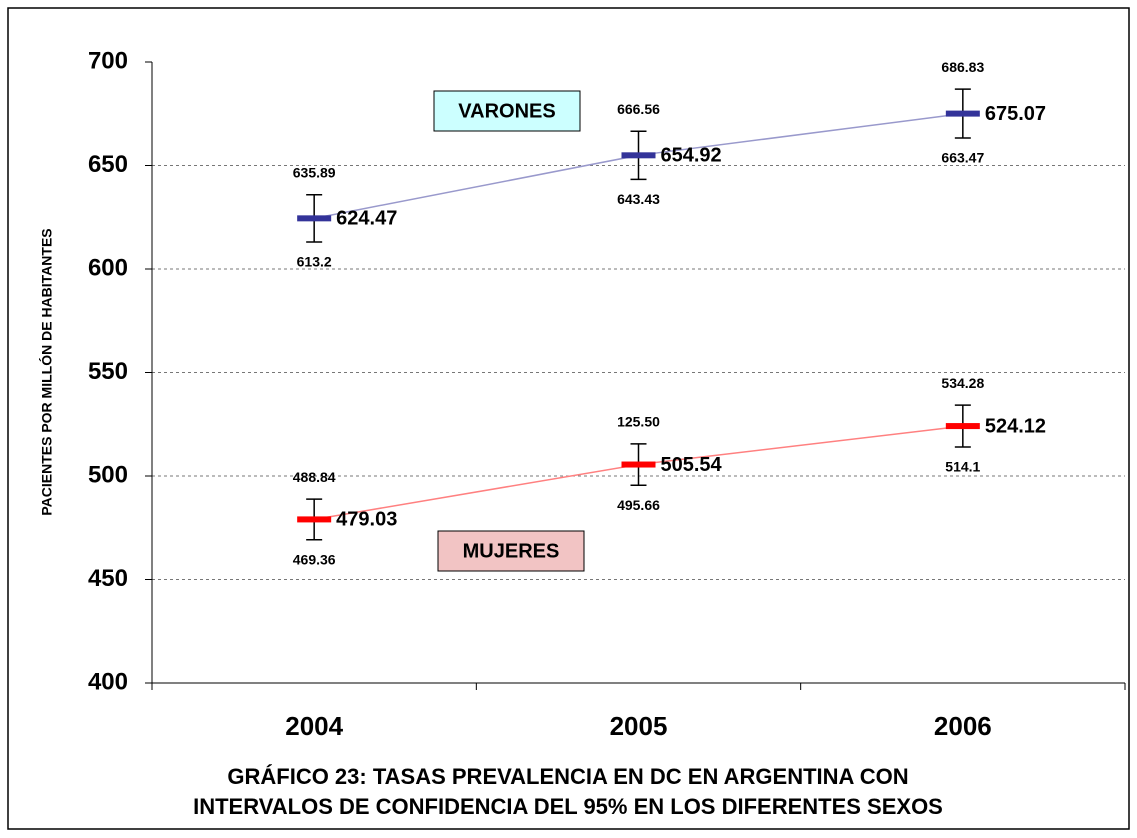  What do you see at coordinates (314, 172) in the screenshot?
I see `upper-label: 635.89` at bounding box center [314, 172].